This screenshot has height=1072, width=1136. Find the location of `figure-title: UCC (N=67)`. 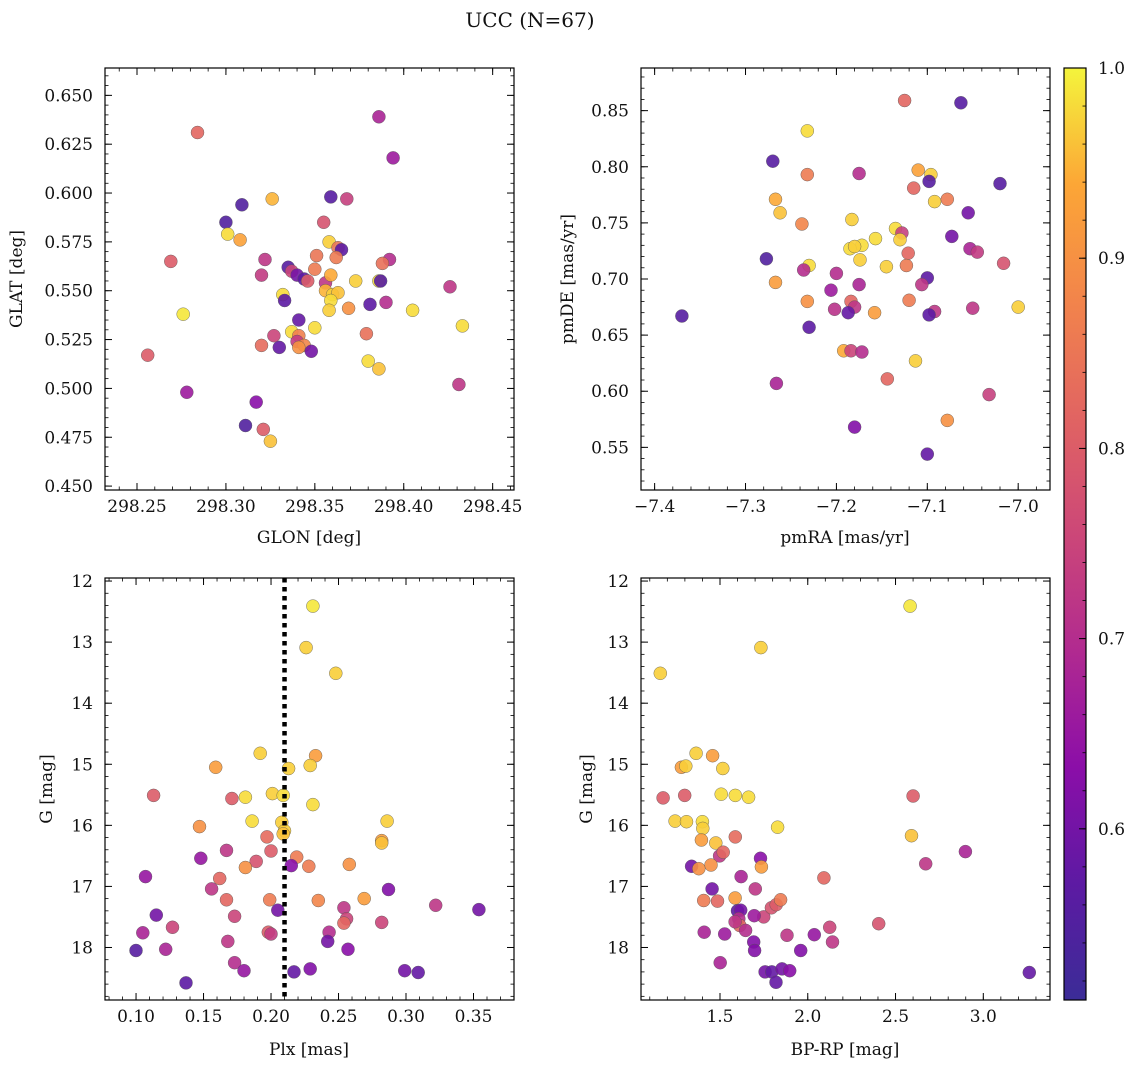

figure-title: UCC (N=67) is located at coordinates (529, 20).